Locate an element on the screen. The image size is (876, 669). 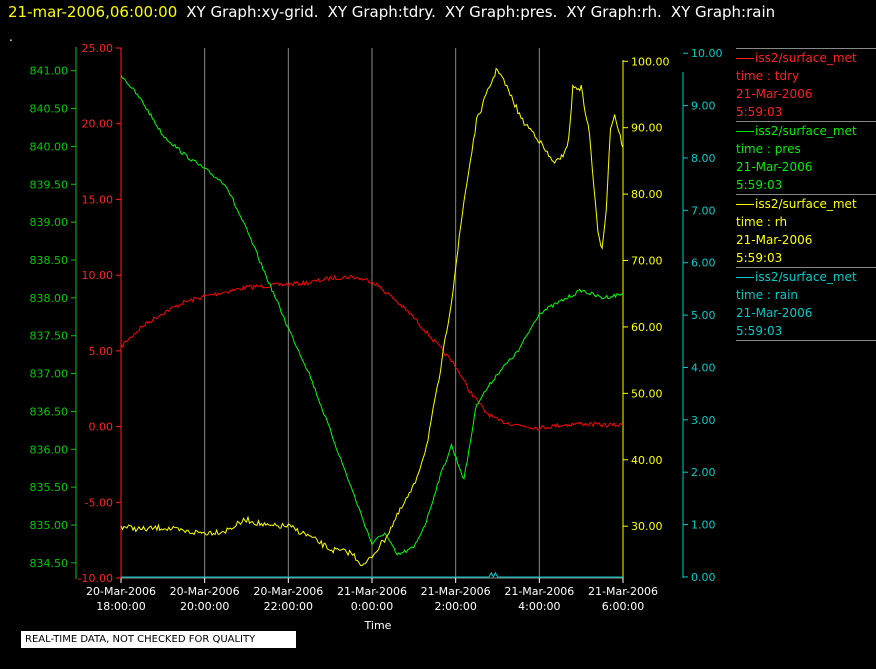
series-line-tdry is located at coordinates (372, 352).